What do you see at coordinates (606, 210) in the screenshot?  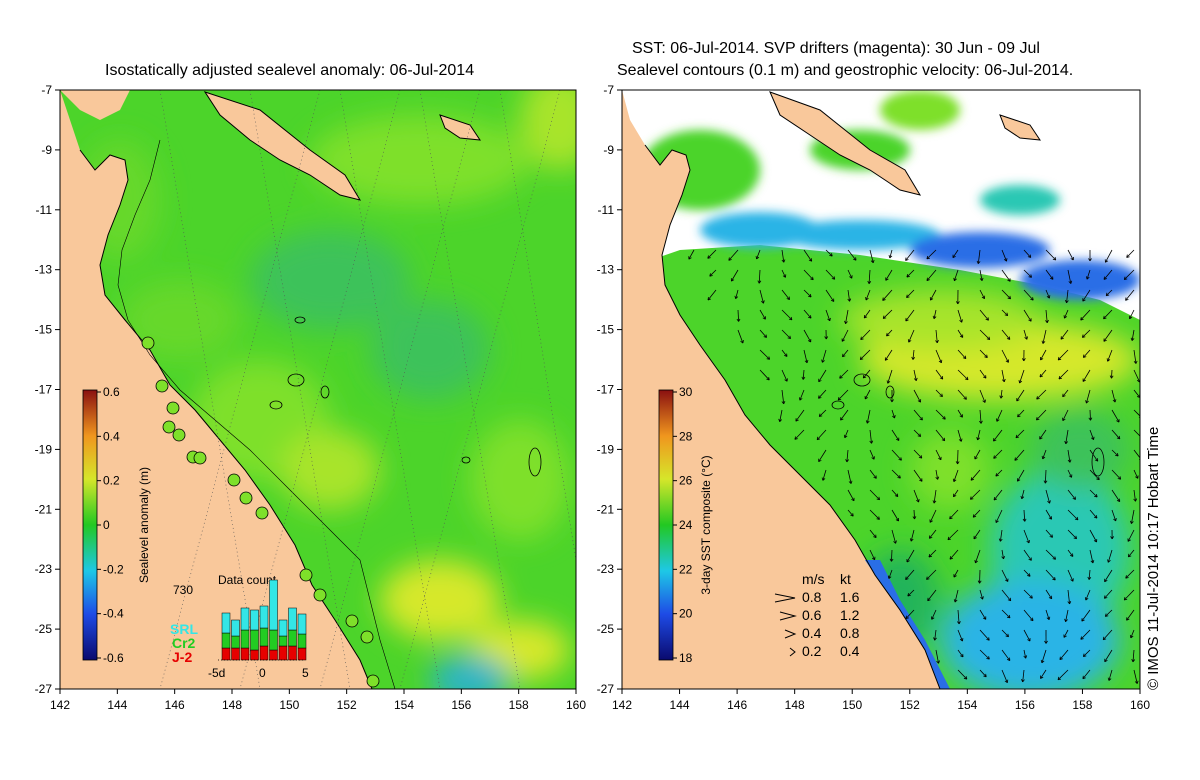 I see `right-lat-label: -11` at bounding box center [606, 210].